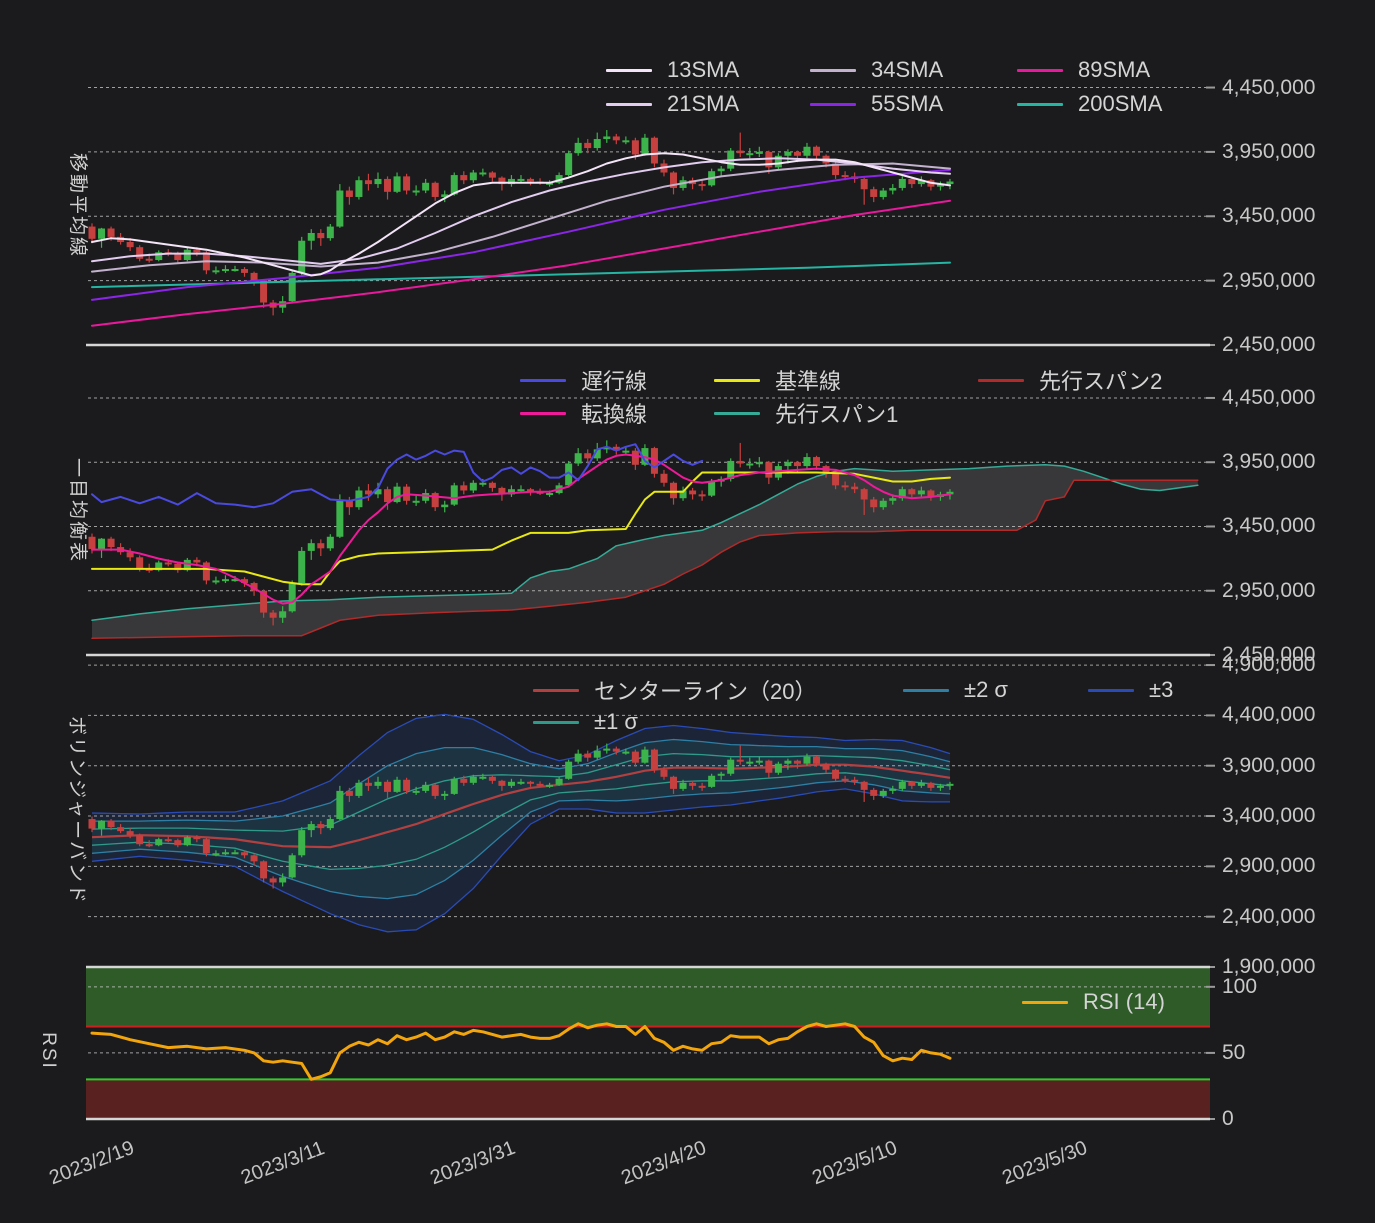 The width and height of the screenshot is (1375, 1223). What do you see at coordinates (876, 70) in the screenshot?
I see `legend-item-sma-1: 34SMA` at bounding box center [876, 70].